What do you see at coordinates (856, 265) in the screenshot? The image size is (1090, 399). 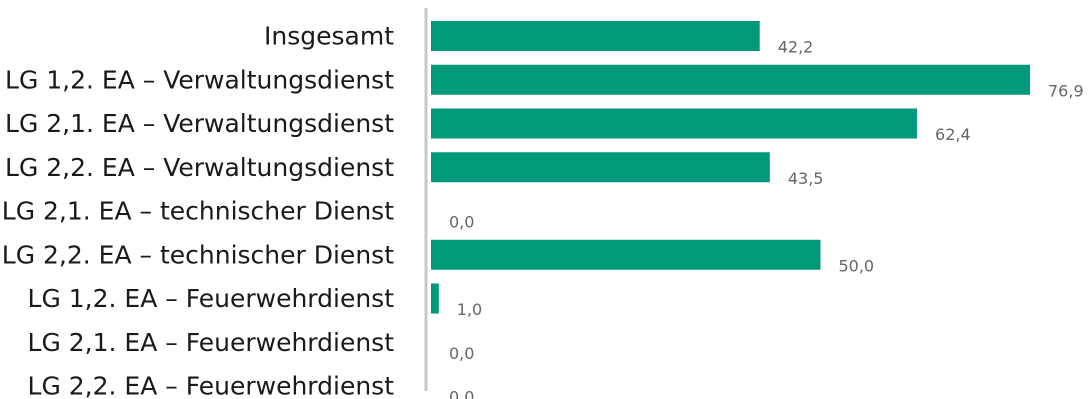 I see `value-label: 50,0` at bounding box center [856, 265].